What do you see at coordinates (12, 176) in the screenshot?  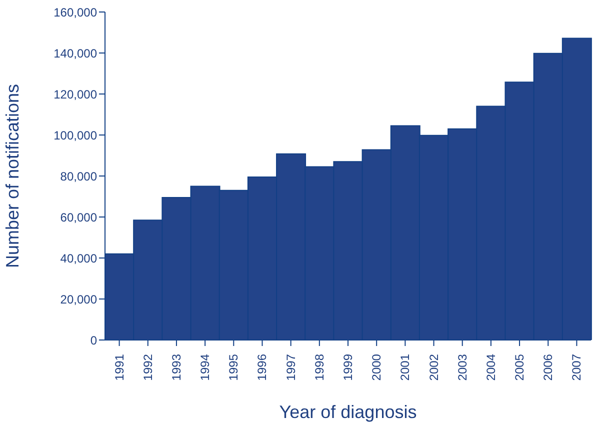 I see `y-axis-title: Number of notifications` at bounding box center [12, 176].